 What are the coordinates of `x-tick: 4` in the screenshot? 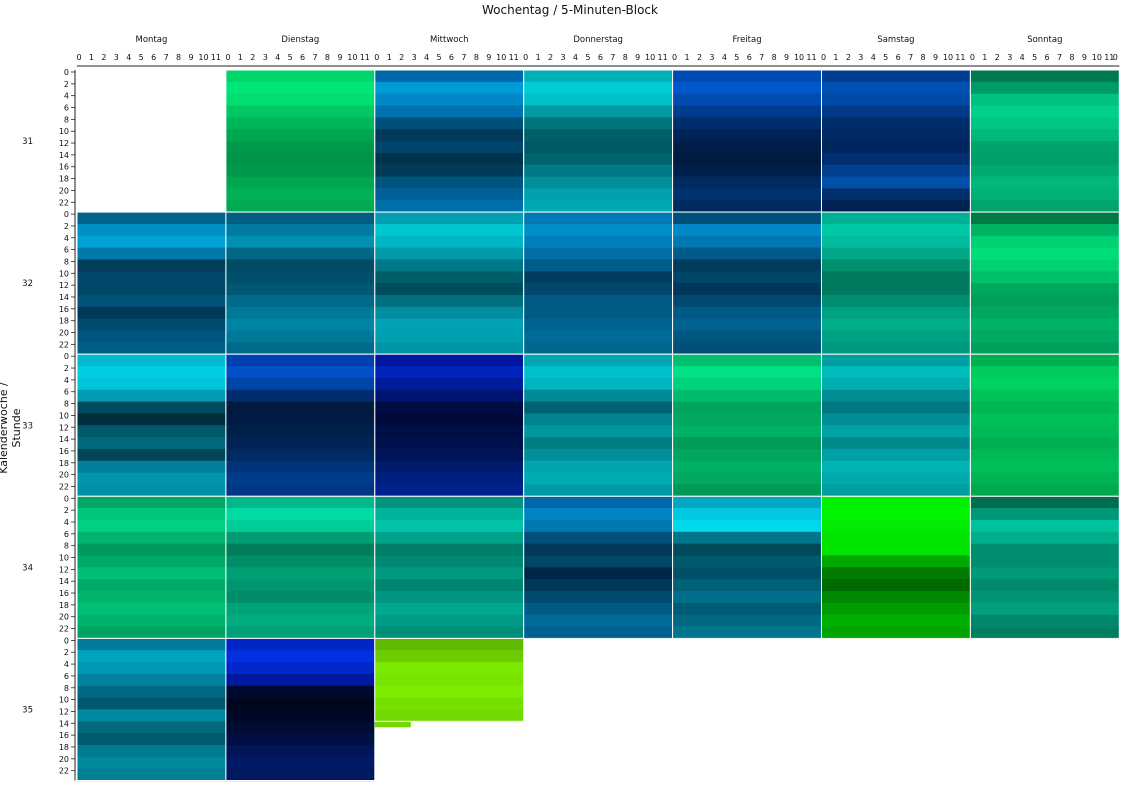 It's located at (277, 57).